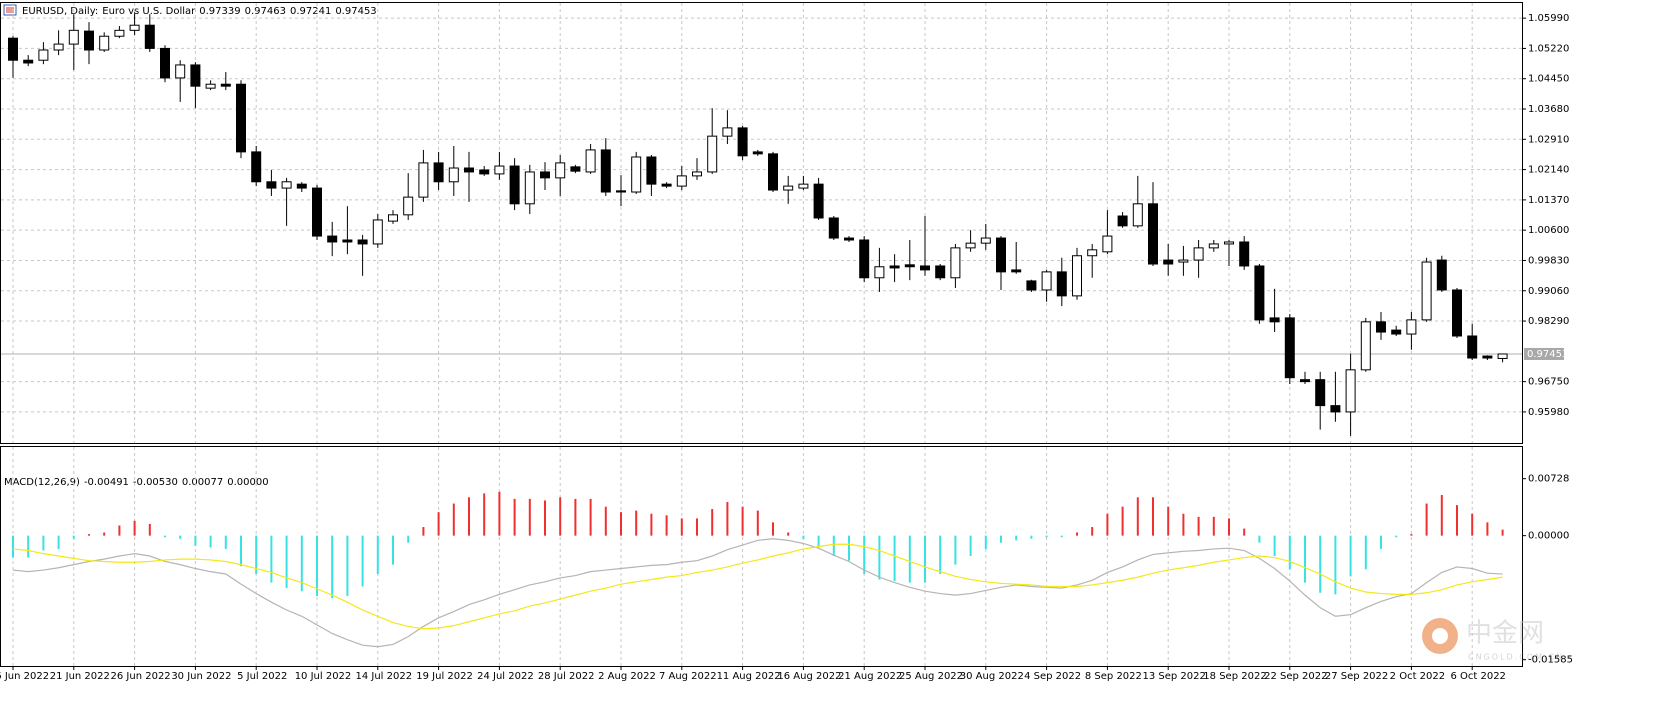 The height and width of the screenshot is (726, 1660). I want to click on y-tick-label: 0.00728, so click(1548, 479).